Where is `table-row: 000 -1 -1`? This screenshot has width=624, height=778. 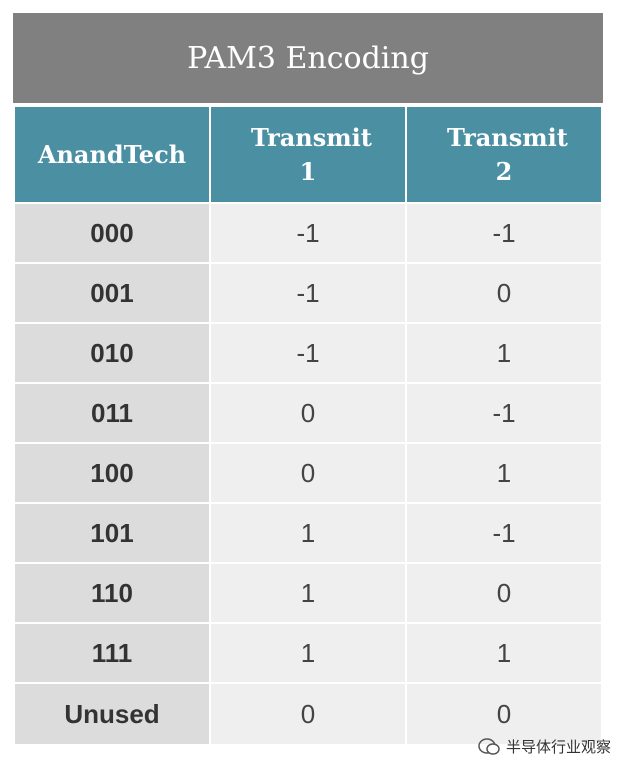
table-row: 000 -1 -1 is located at coordinates (308, 233).